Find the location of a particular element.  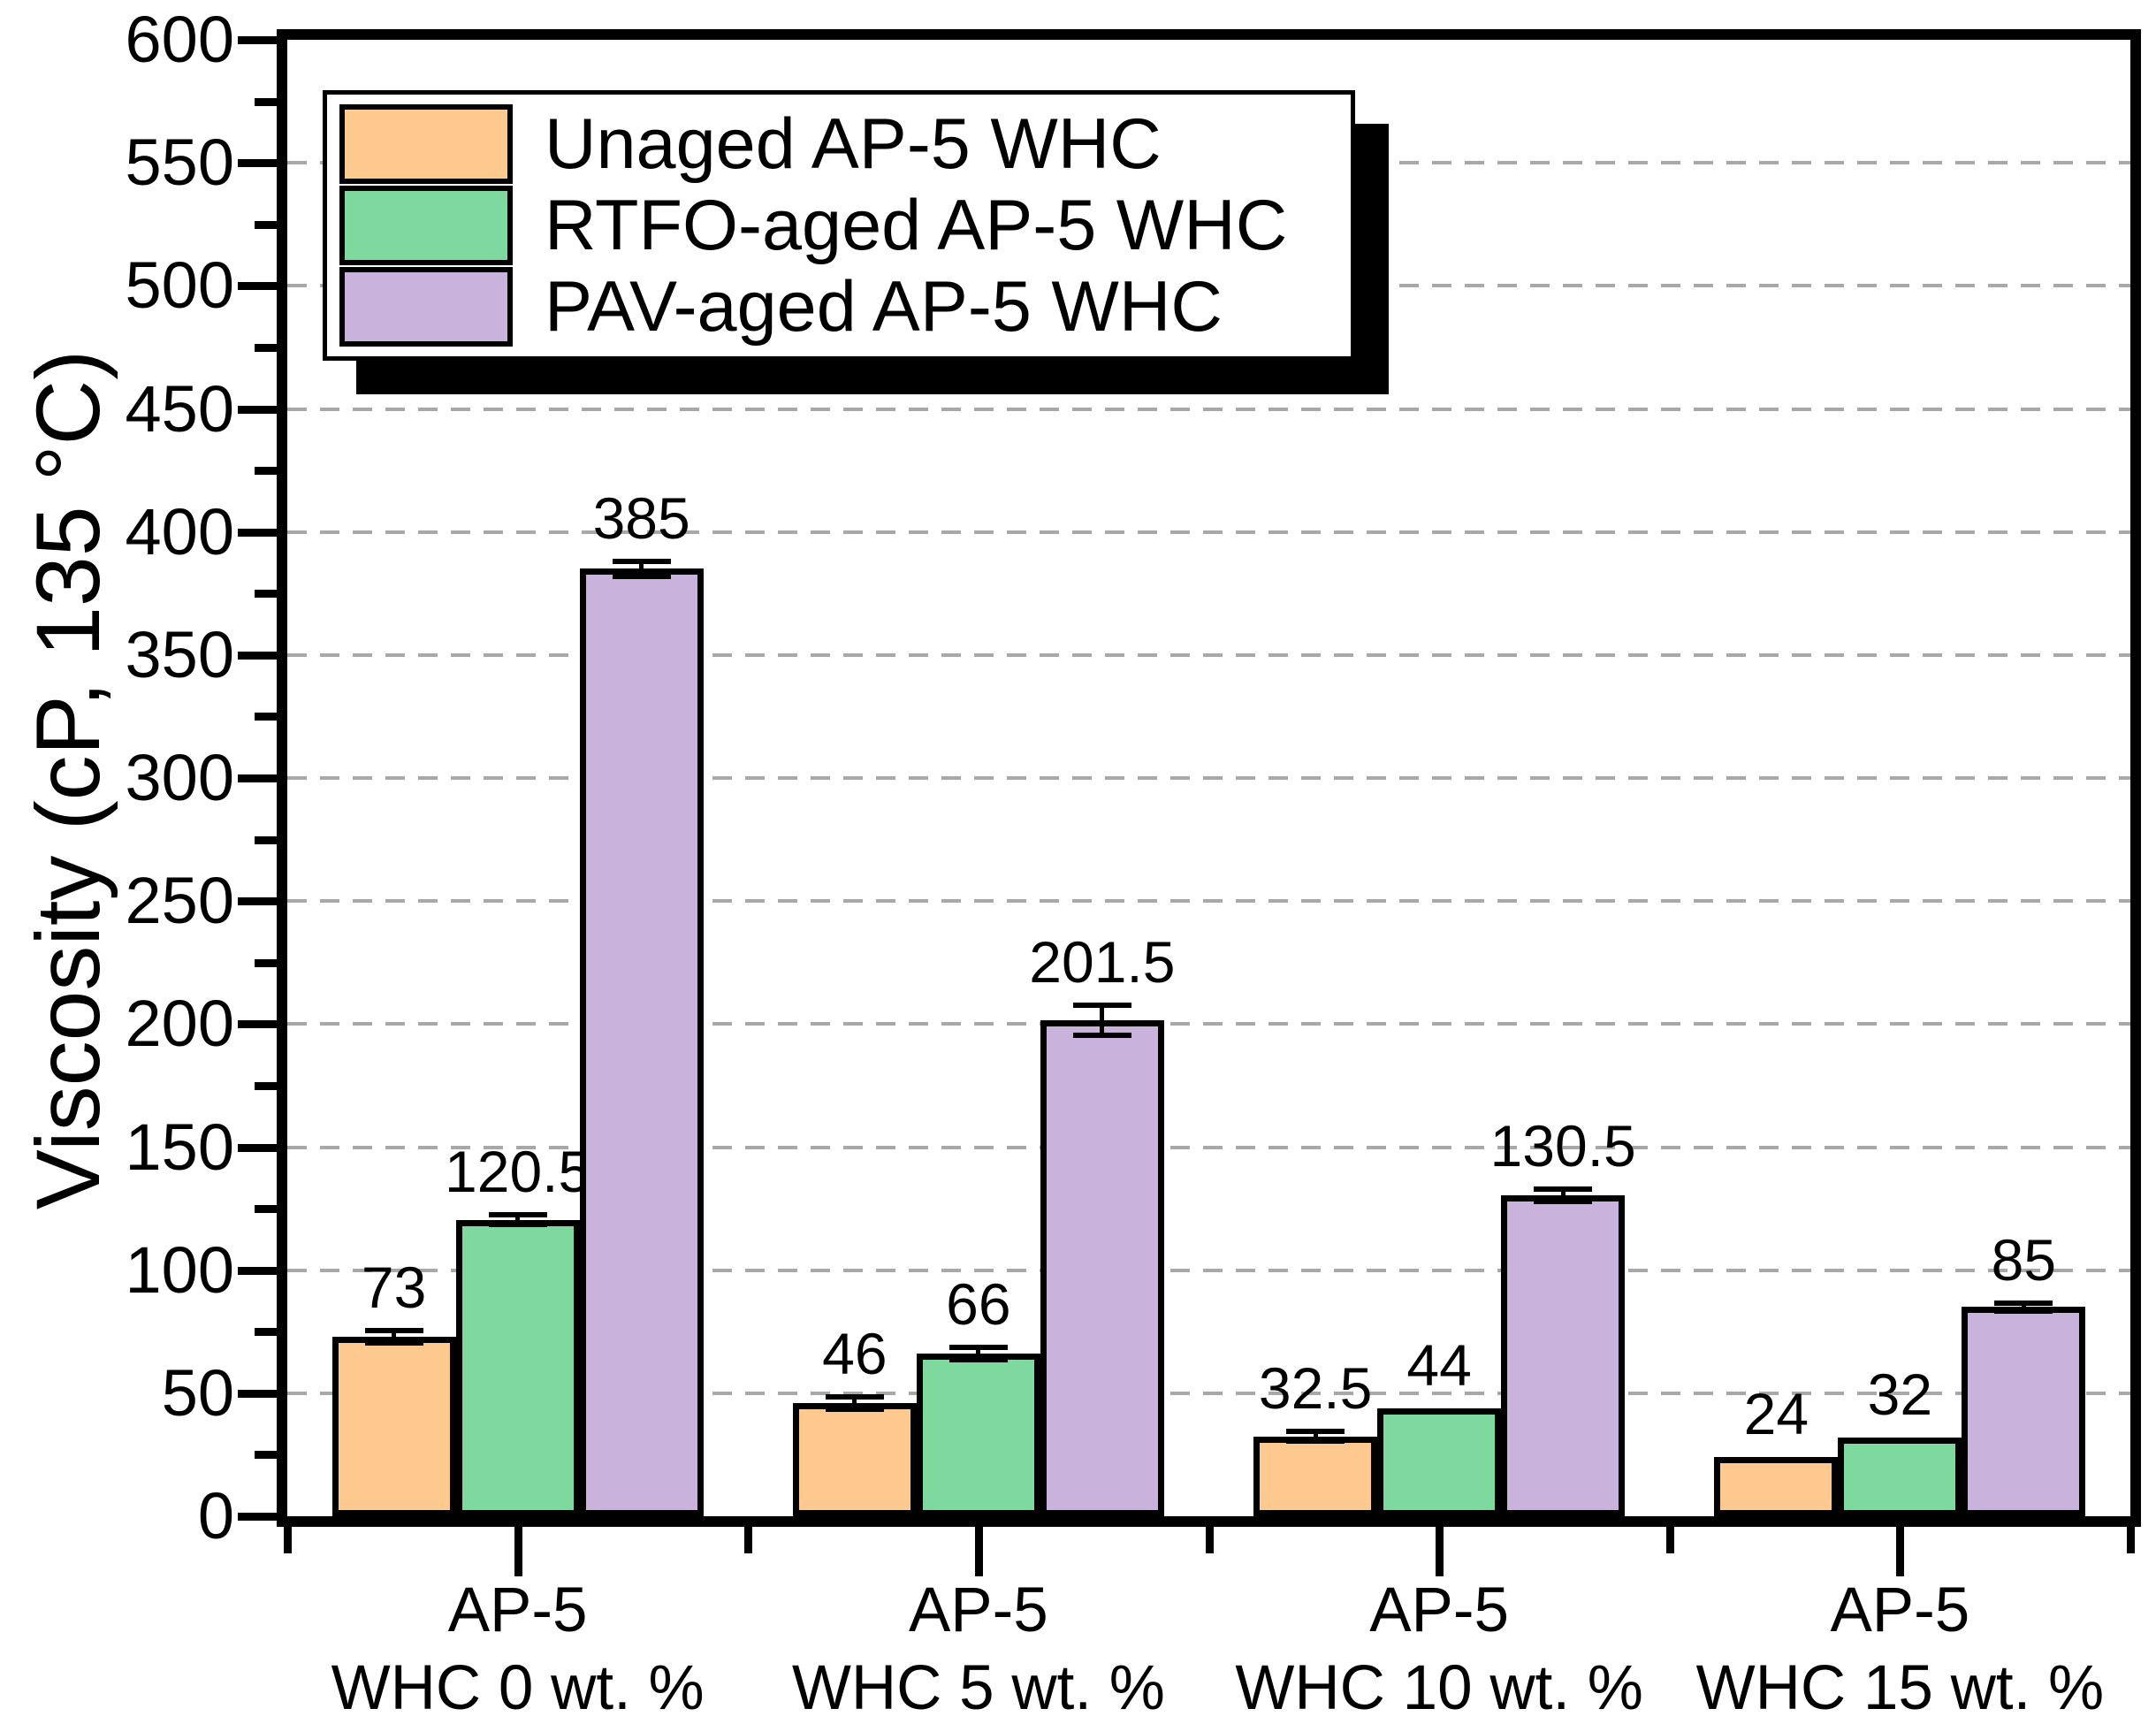

legend-entry-pav: PAV-aged AP-5 WHC is located at coordinates (838, 306).